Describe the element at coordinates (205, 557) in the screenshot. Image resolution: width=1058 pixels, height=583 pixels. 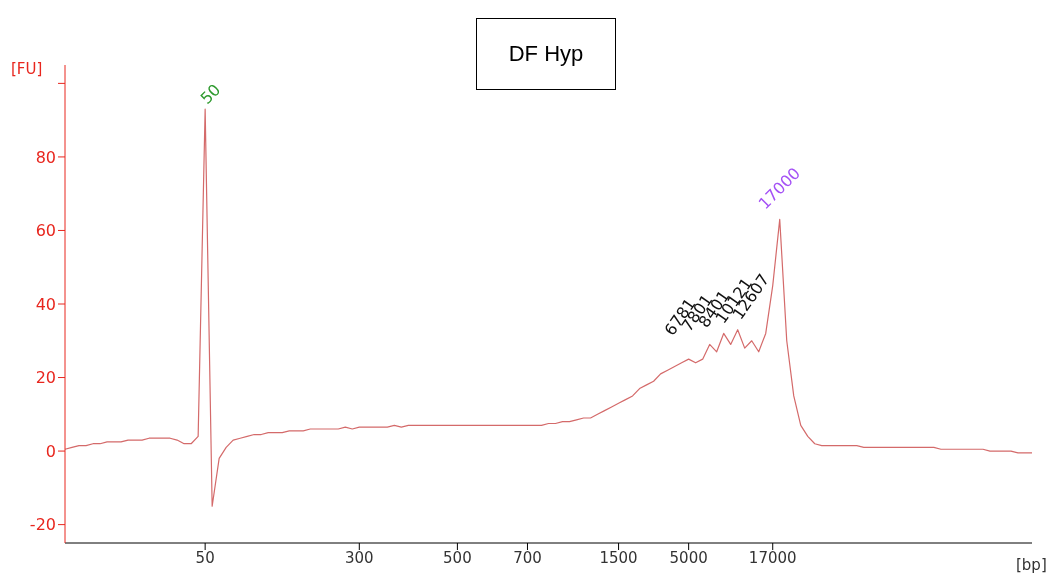
I see `x-tick-label: 50` at that location.